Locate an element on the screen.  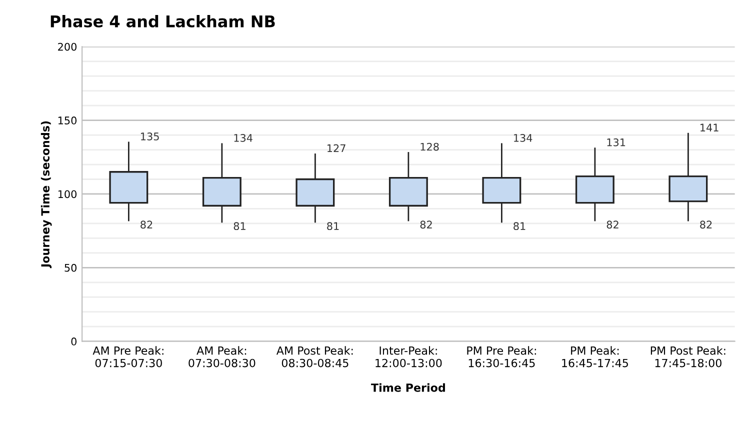
x-tick-label: AM Post Peak: 08:30-08:45 is located at coordinates (314, 357).